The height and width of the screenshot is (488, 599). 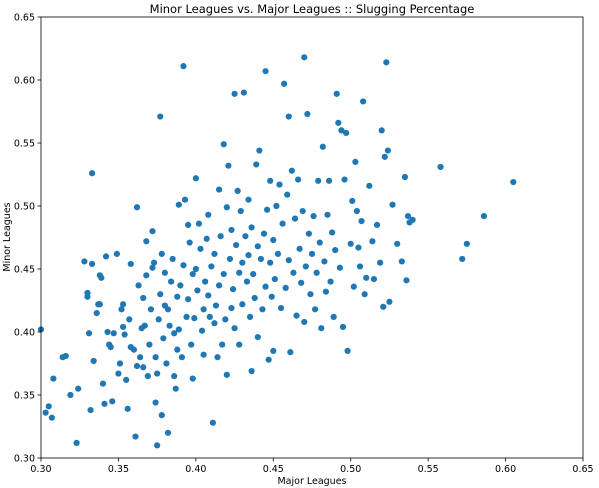 What do you see at coordinates (24, 333) in the screenshot?
I see `y-tick-label: 0.40` at bounding box center [24, 333].